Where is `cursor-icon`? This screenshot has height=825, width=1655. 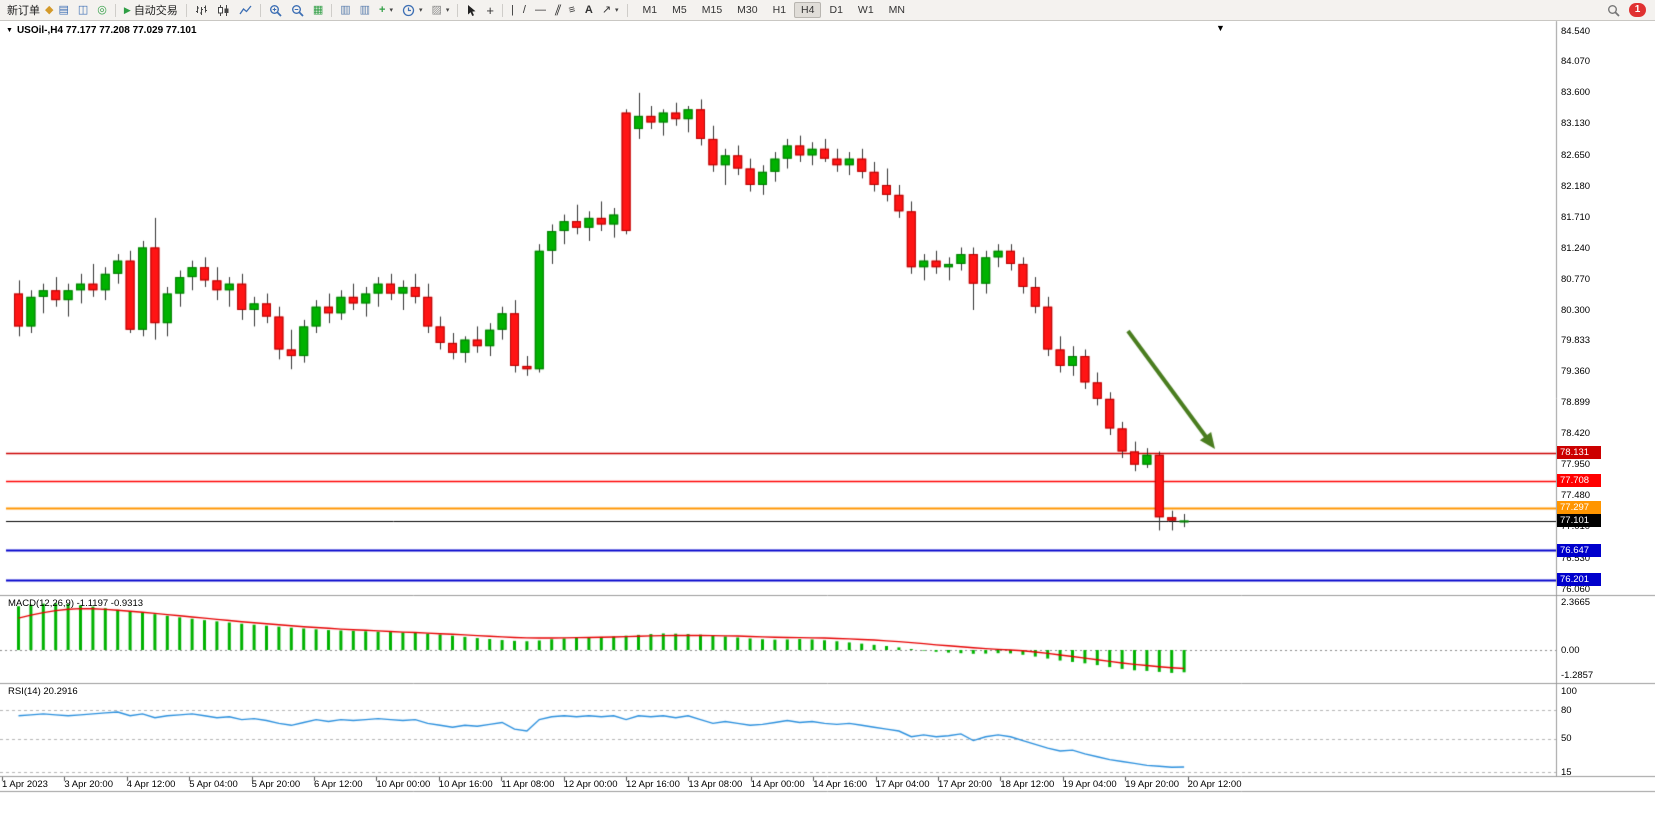
cursor-icon is located at coordinates (471, 10).